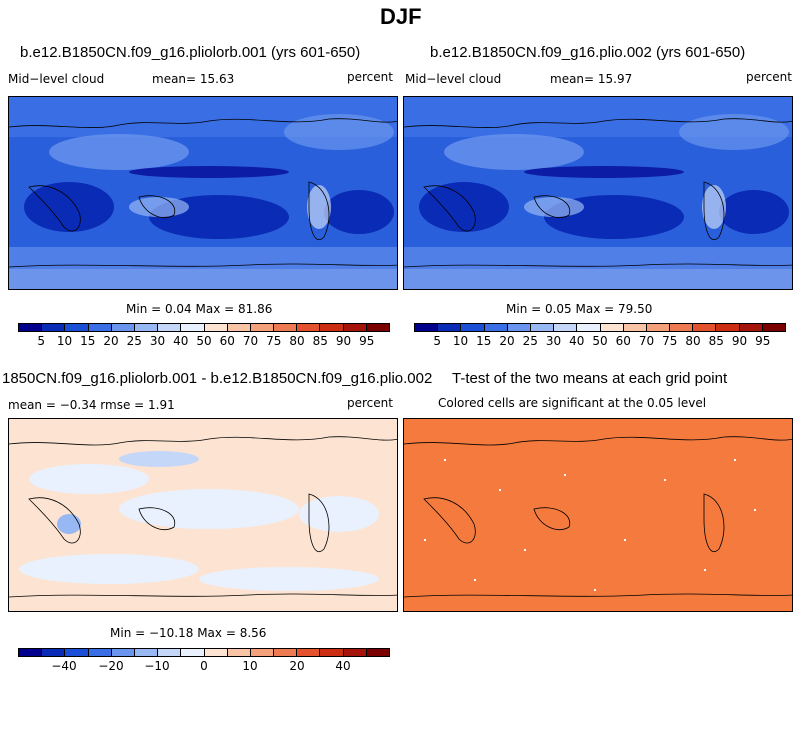 This screenshot has width=802, height=733. I want to click on panel2-map, so click(598, 193).